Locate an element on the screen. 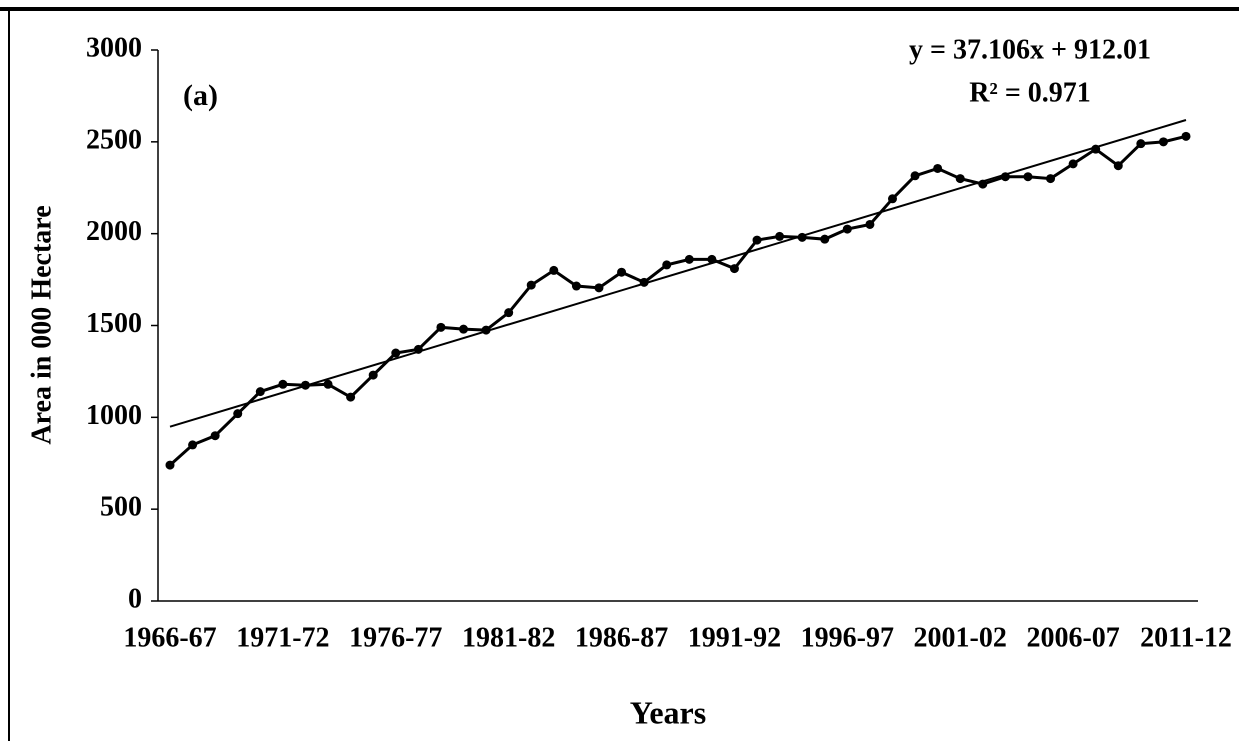 This screenshot has height=741, width=1239. x-tick-label: 1991-92 is located at coordinates (734, 637).